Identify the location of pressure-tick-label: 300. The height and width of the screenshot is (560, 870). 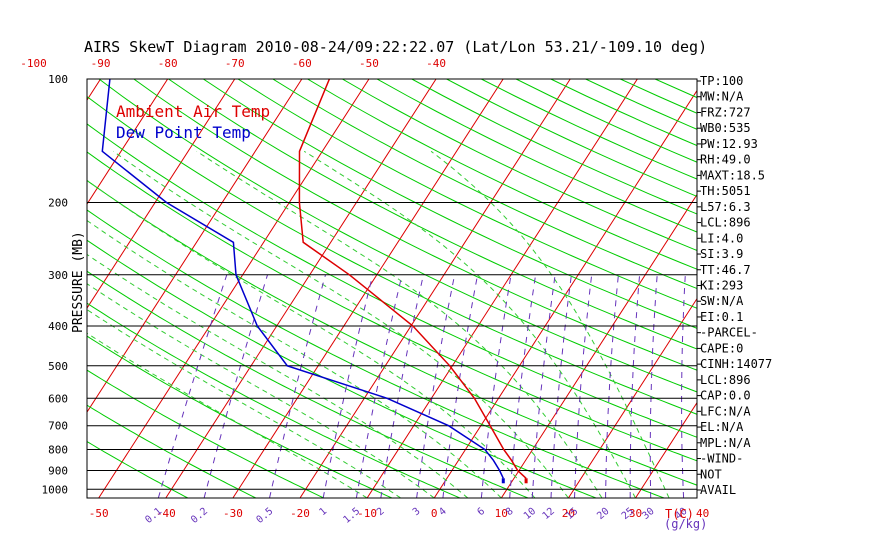
(58, 275).